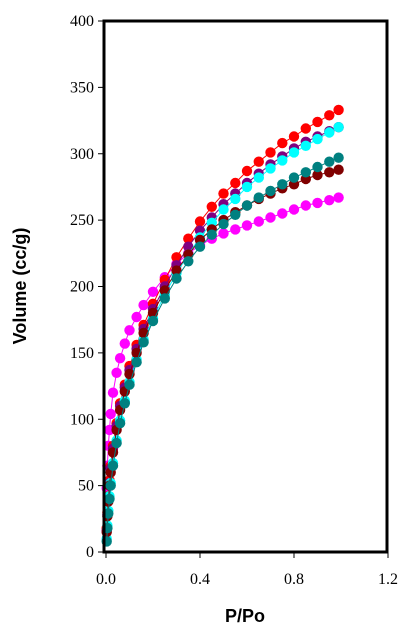 The height and width of the screenshot is (633, 404). I want to click on y-tick-label: 0, so click(90, 552).